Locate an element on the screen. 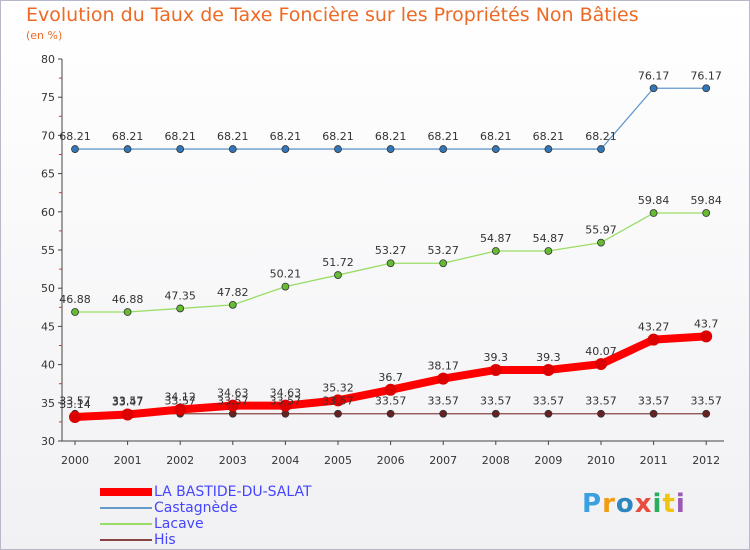 This screenshot has height=550, width=750. data-label: 50.21 is located at coordinates (286, 274).